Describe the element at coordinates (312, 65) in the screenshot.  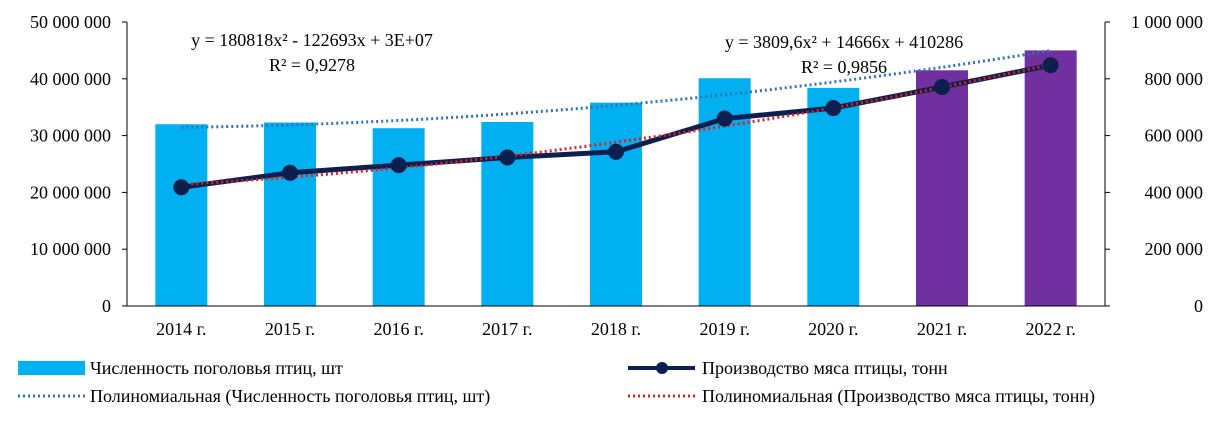
I see `trend-r2-bars: R² = 0,9278` at that location.